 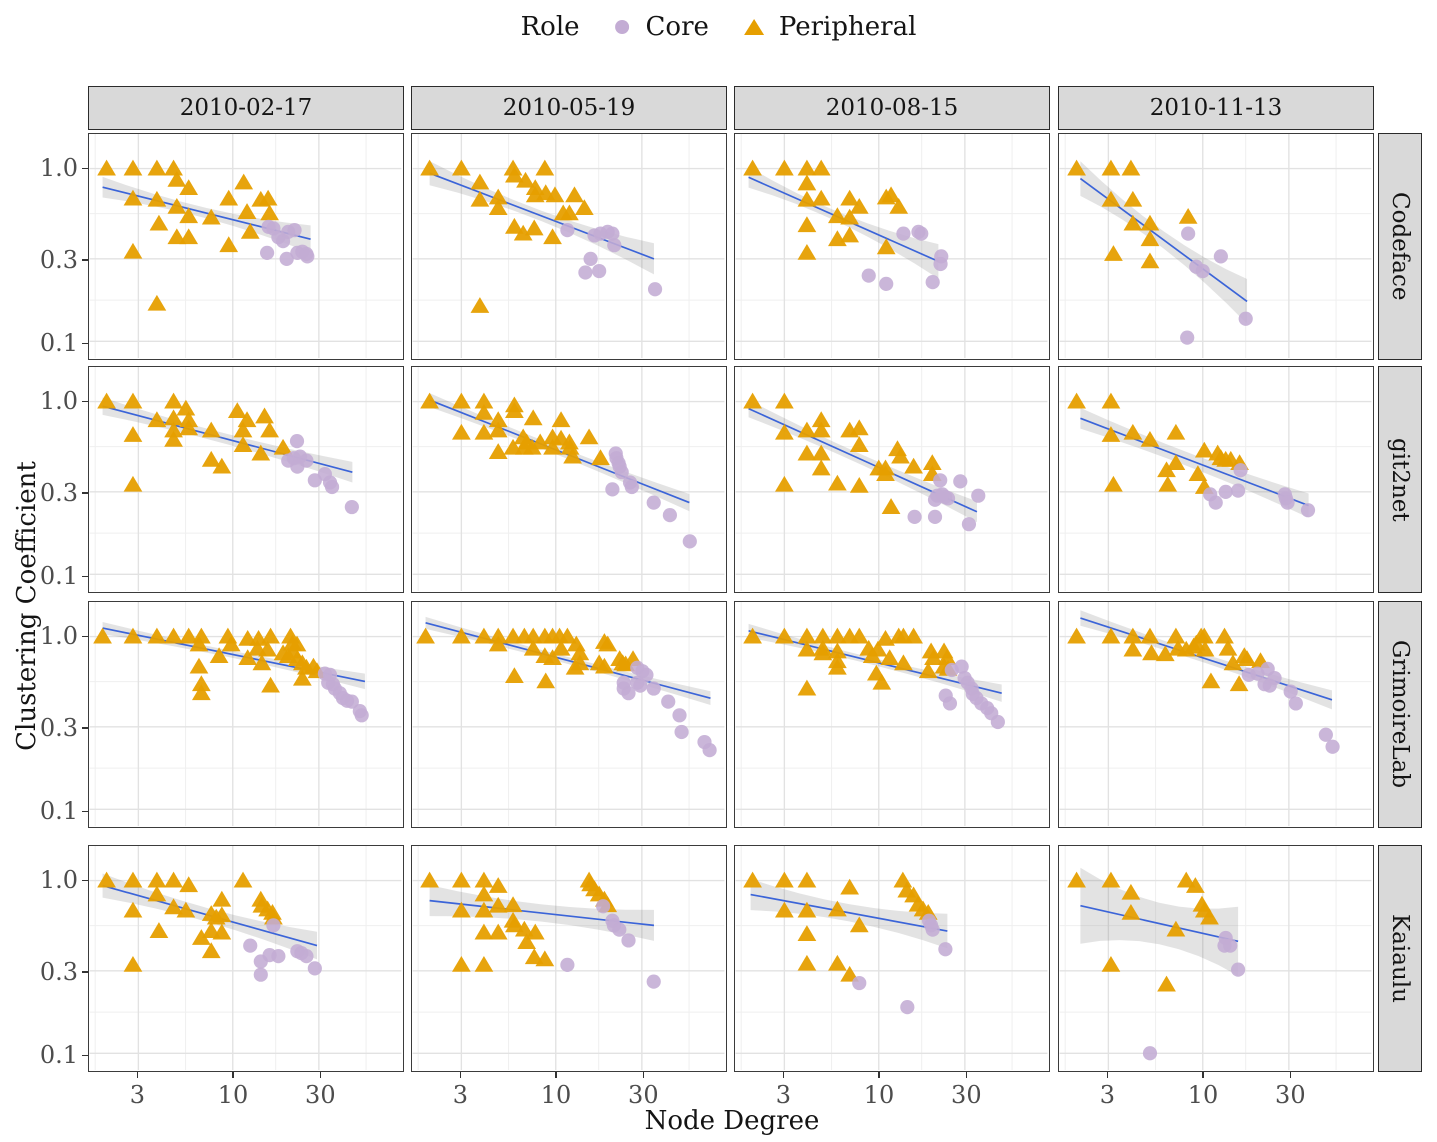 I want to click on x-tick-label: 3, so click(x=1107, y=1095).